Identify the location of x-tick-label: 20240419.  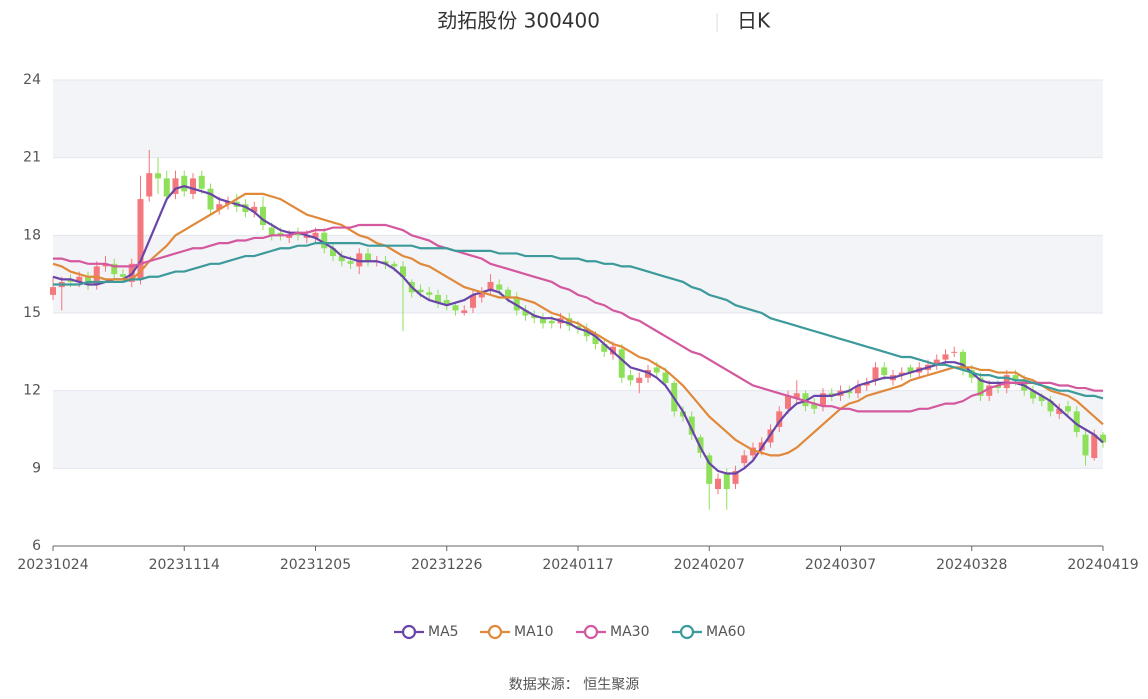
(1102, 565).